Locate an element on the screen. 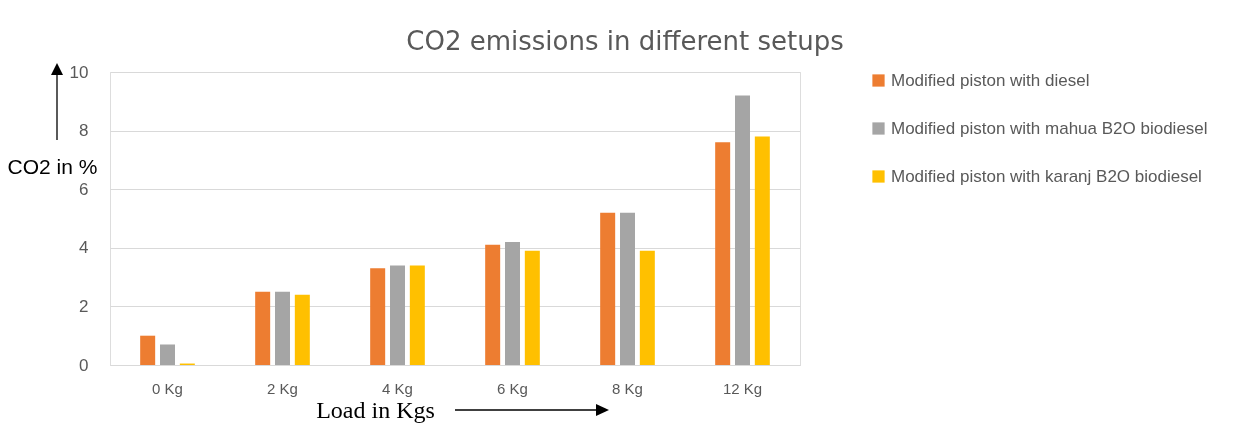  x-tick-label: 8 Kg is located at coordinates (627, 388).